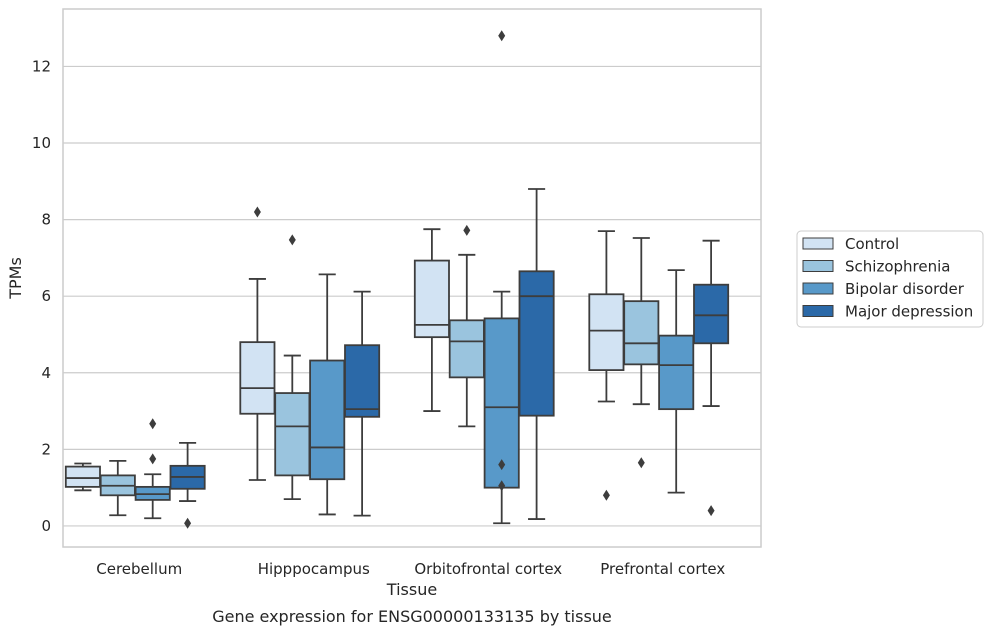 This screenshot has height=634, width=992. What do you see at coordinates (411, 589) in the screenshot?
I see `x-axis-label: Tissue` at bounding box center [411, 589].